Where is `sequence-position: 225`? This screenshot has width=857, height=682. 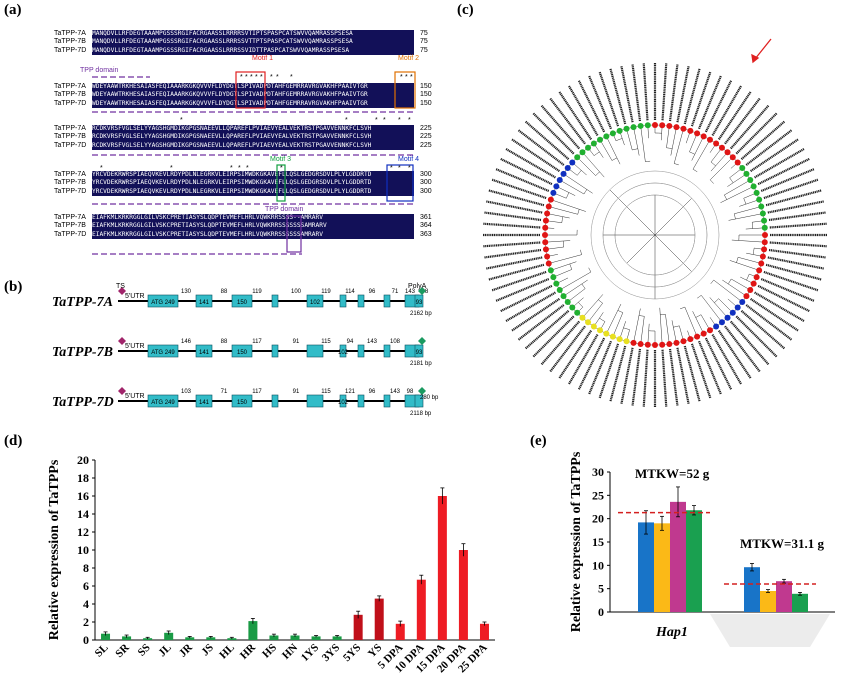 sequence-position: 225 is located at coordinates (426, 137).